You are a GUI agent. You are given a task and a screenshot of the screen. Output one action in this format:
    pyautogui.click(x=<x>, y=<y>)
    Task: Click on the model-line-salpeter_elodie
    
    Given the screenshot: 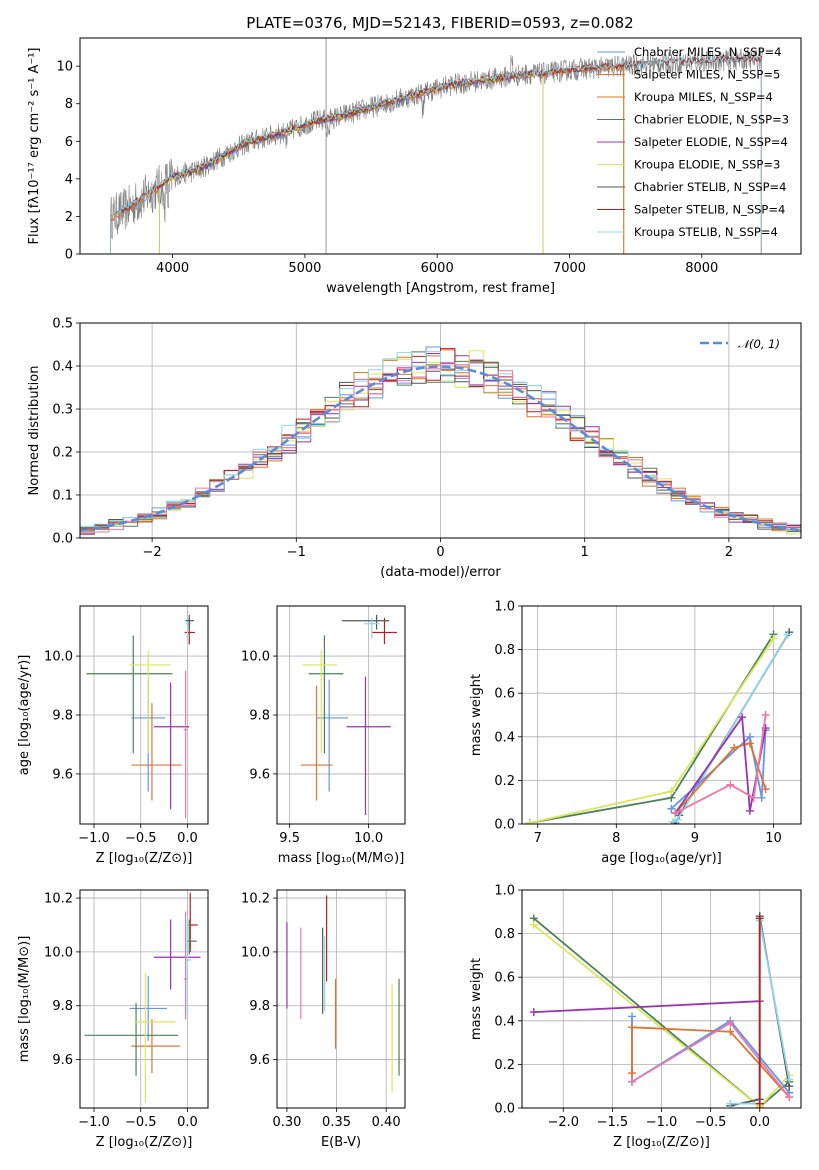 What is the action you would take?
    pyautogui.click(x=350, y=130)
    